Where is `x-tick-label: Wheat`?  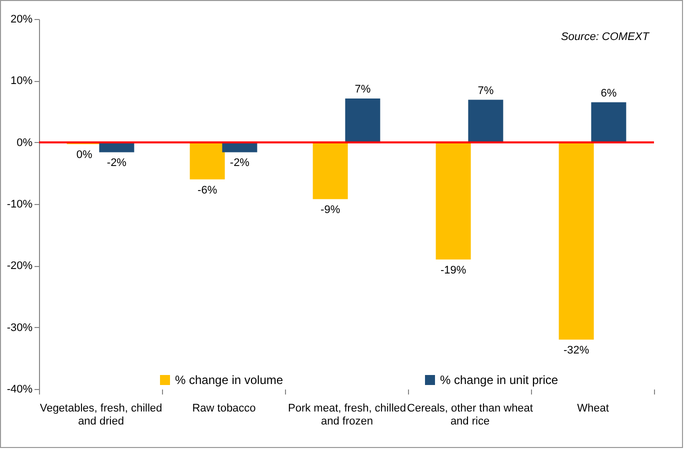
x-tick-label: Wheat is located at coordinates (593, 408).